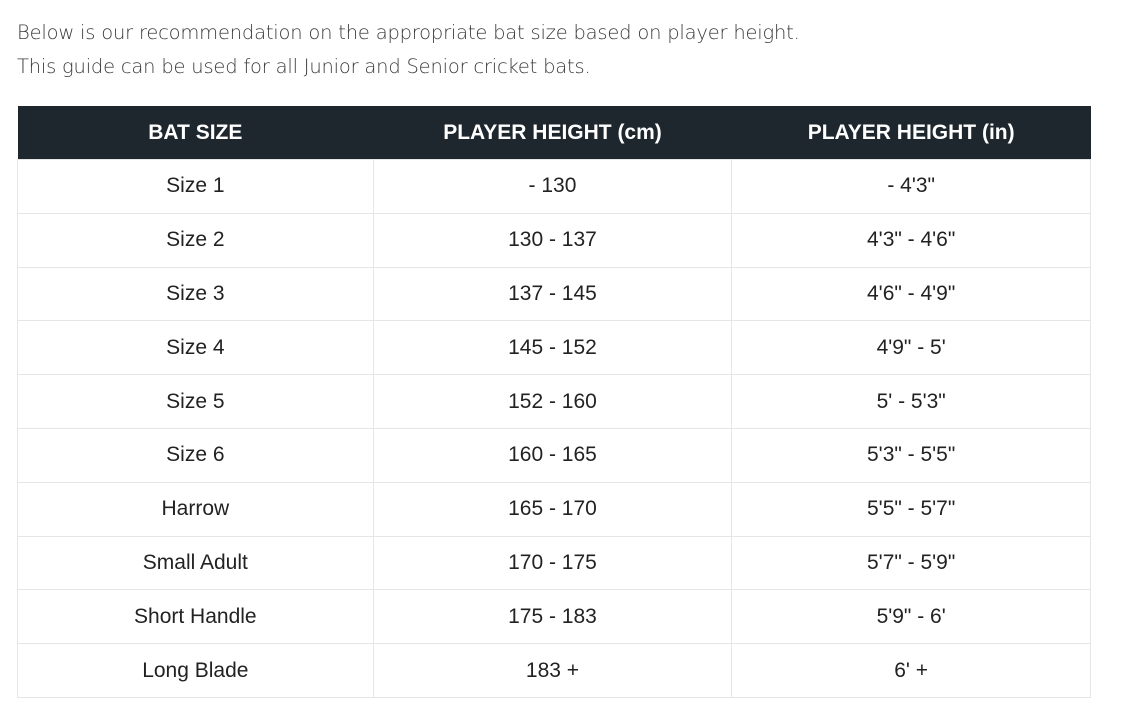 This screenshot has width=1144, height=720. I want to click on table-row: Short Handle 175 - 183 5'9" - 6', so click(554, 617).